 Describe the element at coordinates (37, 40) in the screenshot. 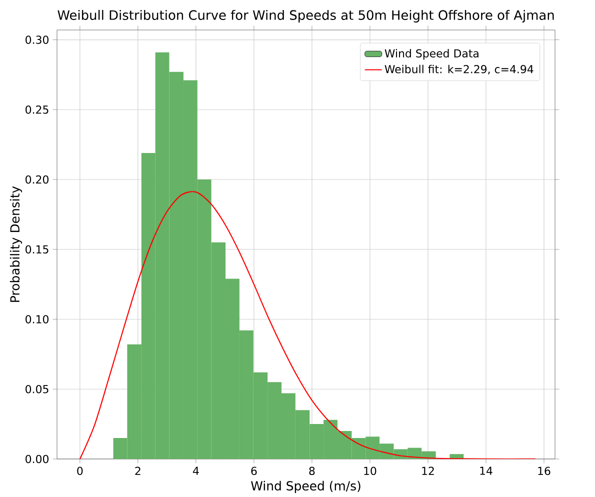

I see `y-tick-label: 0.30` at that location.